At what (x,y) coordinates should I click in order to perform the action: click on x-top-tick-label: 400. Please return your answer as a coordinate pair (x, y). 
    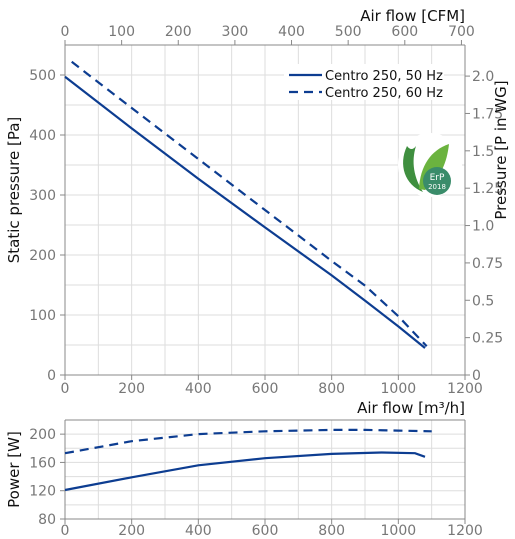
    Looking at the image, I should click on (291, 32).